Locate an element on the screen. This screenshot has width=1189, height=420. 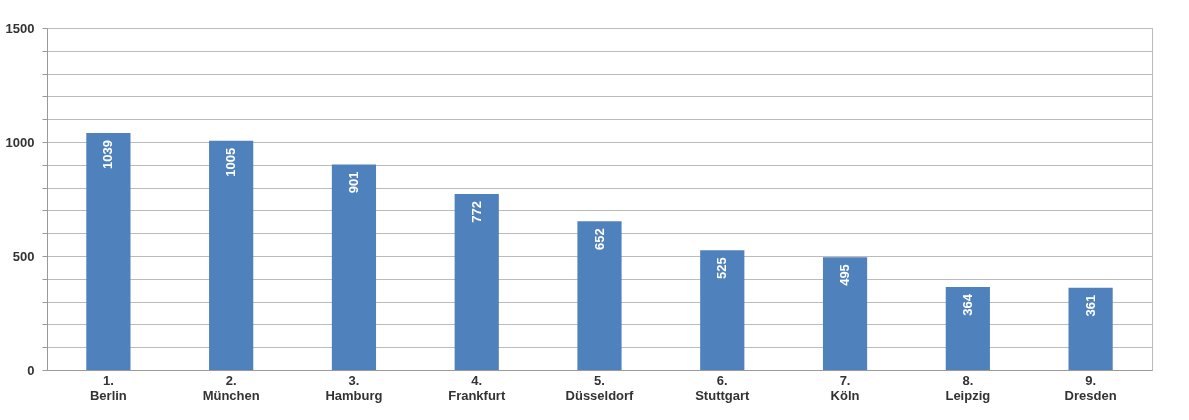
y-tick-label: 0 is located at coordinates (31, 370).